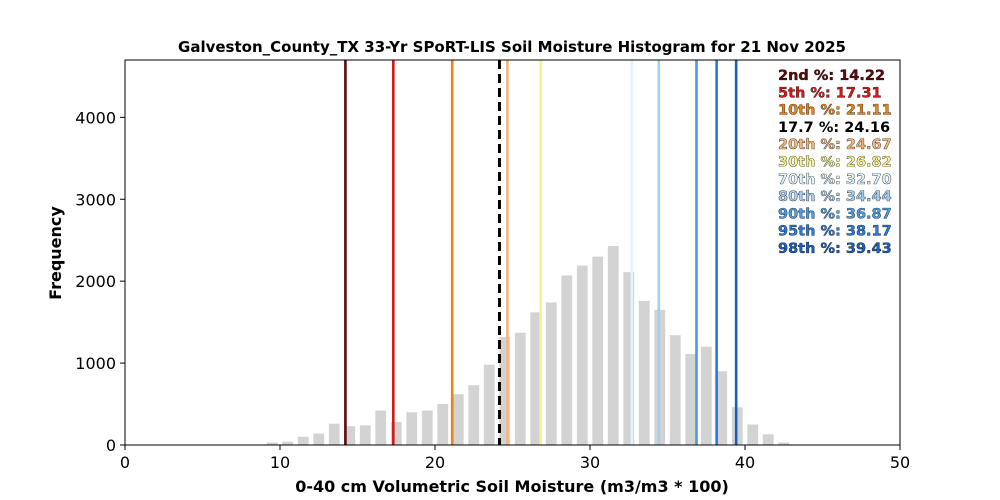 The height and width of the screenshot is (500, 1000). What do you see at coordinates (900, 462) in the screenshot?
I see `x-tick-label-5: 50` at bounding box center [900, 462].